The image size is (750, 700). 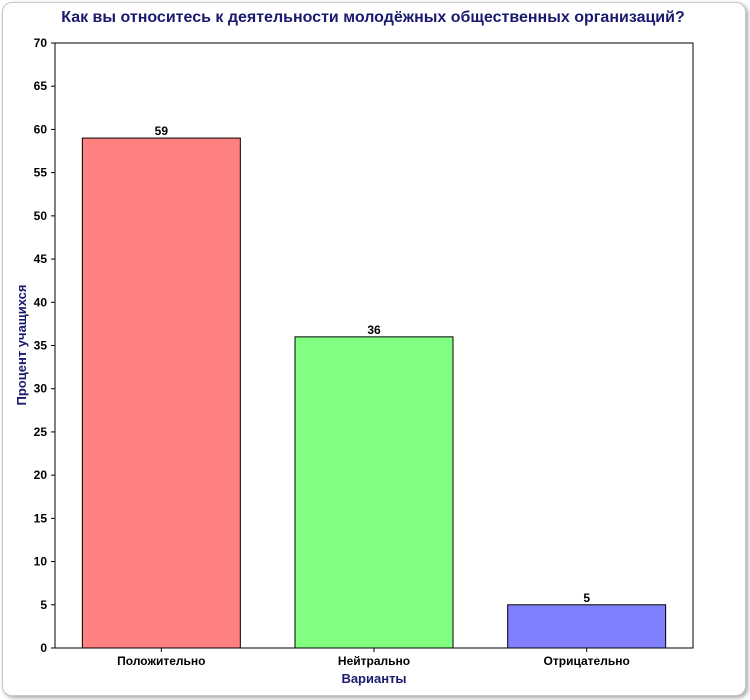 What do you see at coordinates (41, 173) in the screenshot?
I see `y-tick-label: 55` at bounding box center [41, 173].